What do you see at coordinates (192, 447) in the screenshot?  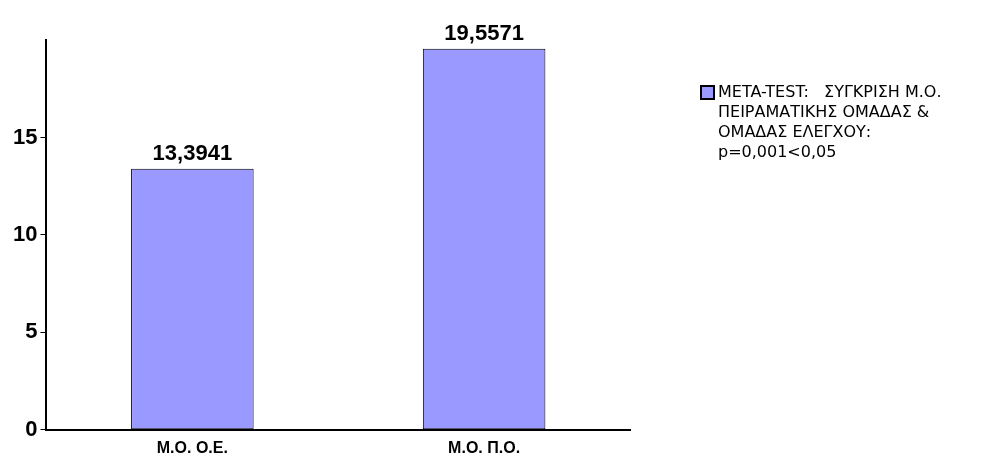 I see `x-tick-label: Μ.Ο. Ο.Ε.` at bounding box center [192, 447].